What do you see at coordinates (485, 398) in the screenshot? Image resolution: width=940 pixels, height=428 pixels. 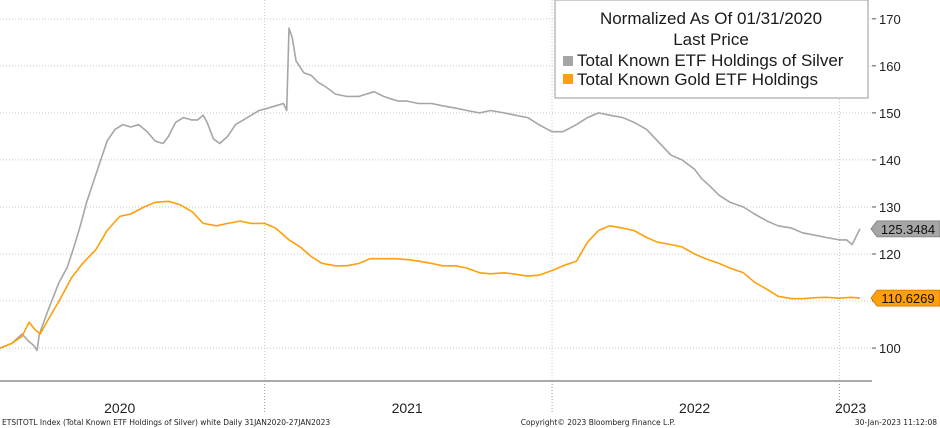 I see `x-axis-year-ticks: 2020 2021 2022 2023` at bounding box center [485, 398].